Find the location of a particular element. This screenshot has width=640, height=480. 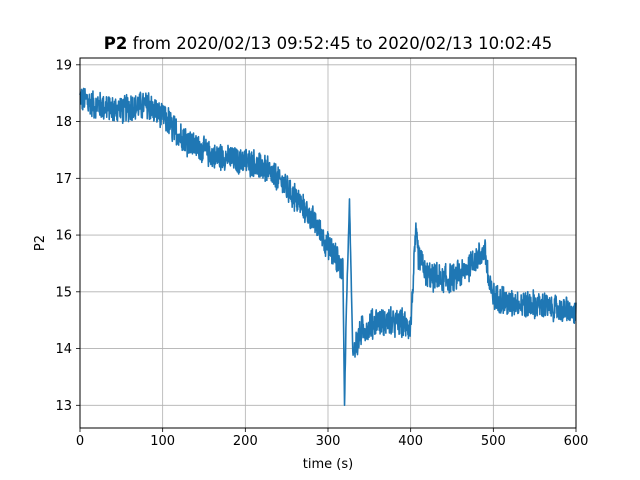

x-tick-label: 400 is located at coordinates (410, 441).